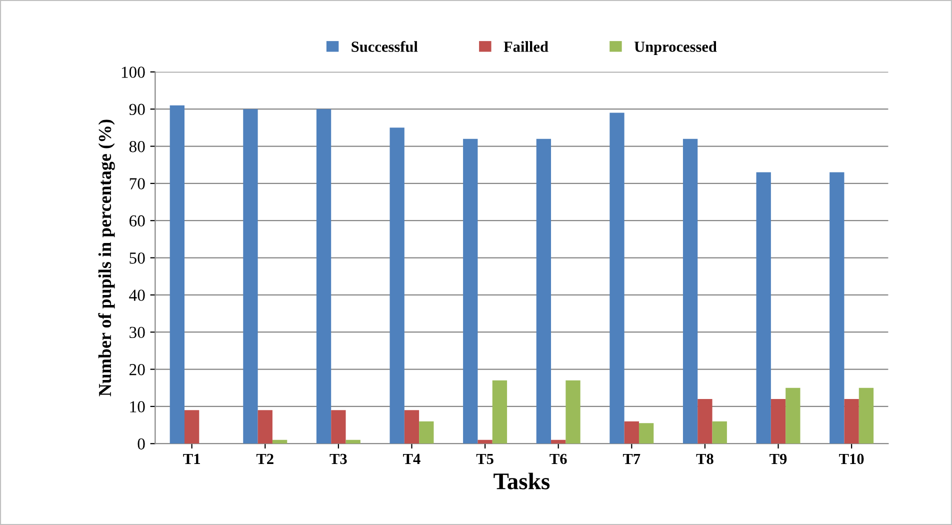 This screenshot has height=525, width=952. I want to click on y-tick-label: 40, so click(137, 295).